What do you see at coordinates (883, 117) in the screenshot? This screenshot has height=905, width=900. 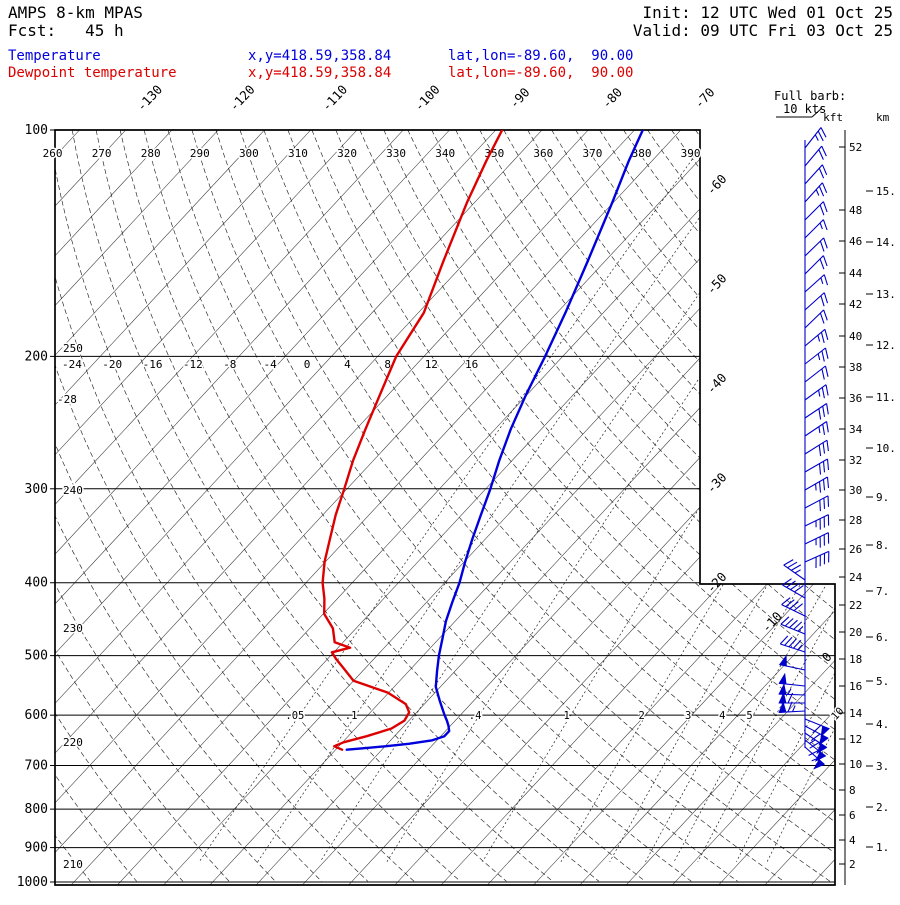 I see `km-axis-label: km` at bounding box center [883, 117].